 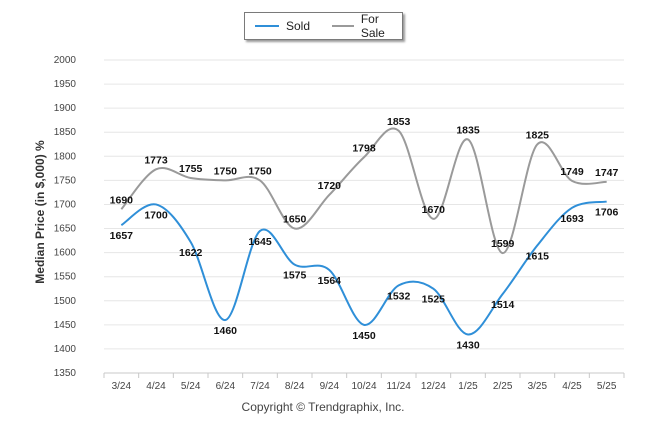 I want to click on x-tick-label: 3/25, so click(x=538, y=386).